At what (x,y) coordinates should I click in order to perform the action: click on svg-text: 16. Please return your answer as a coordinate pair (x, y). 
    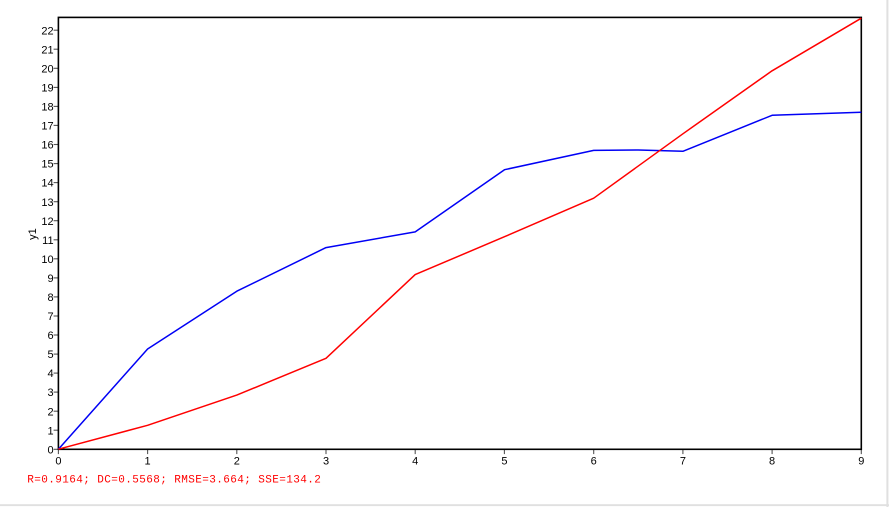
    Looking at the image, I should click on (47, 146).